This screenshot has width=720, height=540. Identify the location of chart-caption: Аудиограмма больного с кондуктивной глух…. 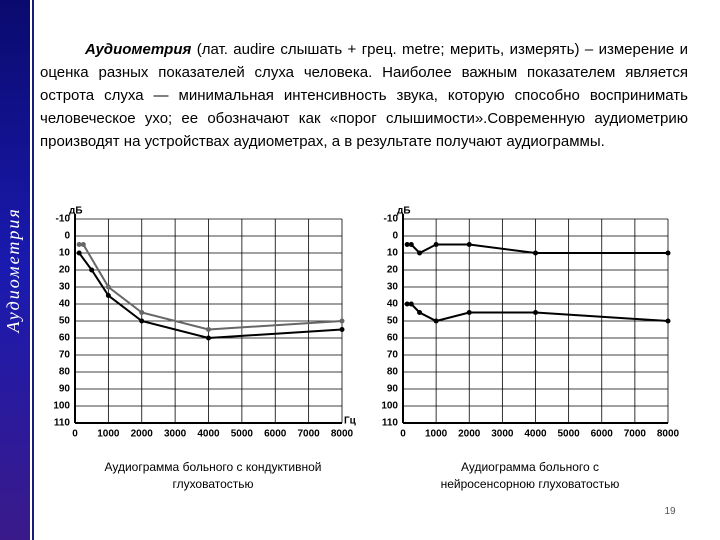
(213, 475).